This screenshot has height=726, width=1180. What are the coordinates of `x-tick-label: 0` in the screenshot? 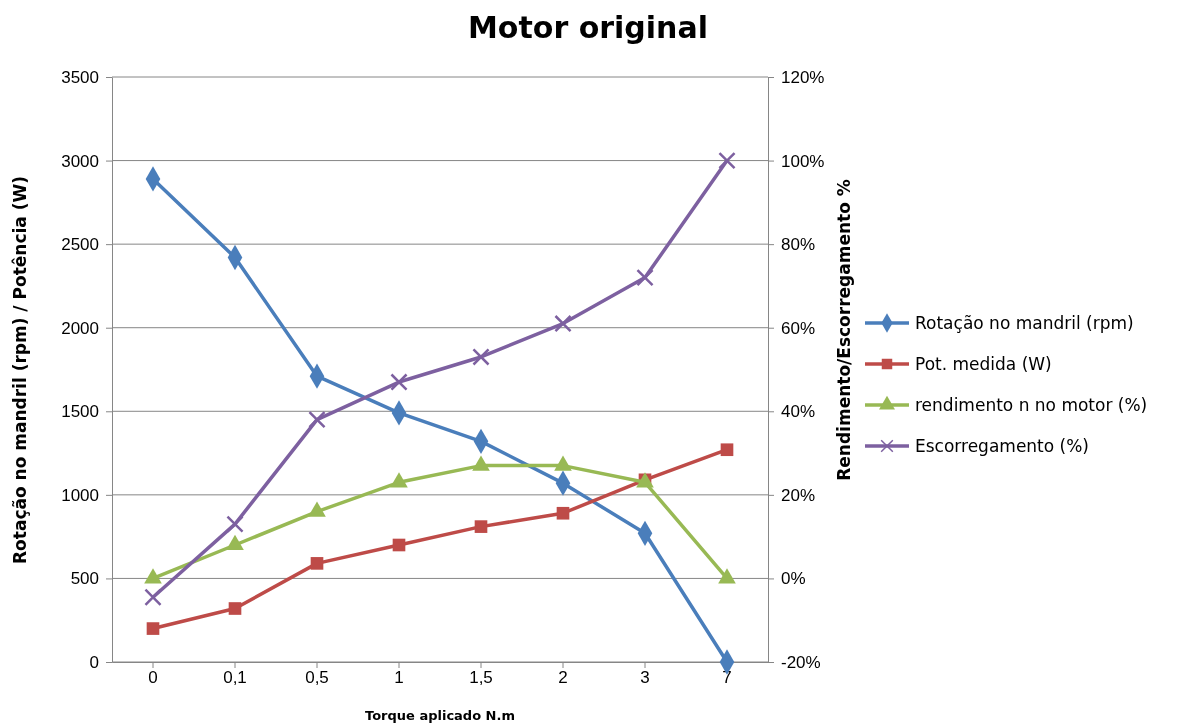 It's located at (153, 678).